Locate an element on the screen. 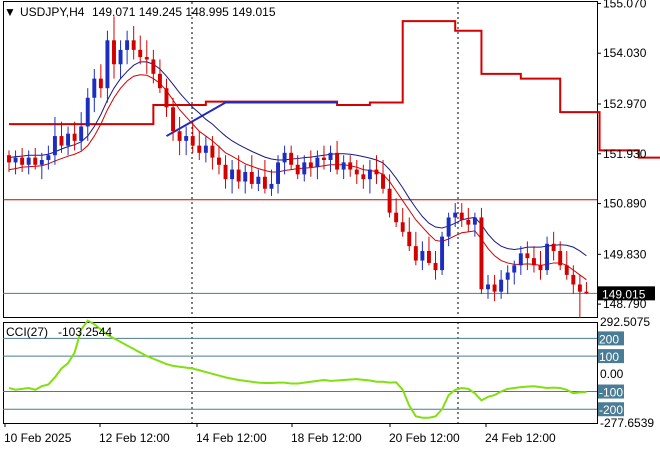 This screenshot has width=660, height=450. symbol-timeframe-label: USDJPY,H4 is located at coordinates (52, 12).